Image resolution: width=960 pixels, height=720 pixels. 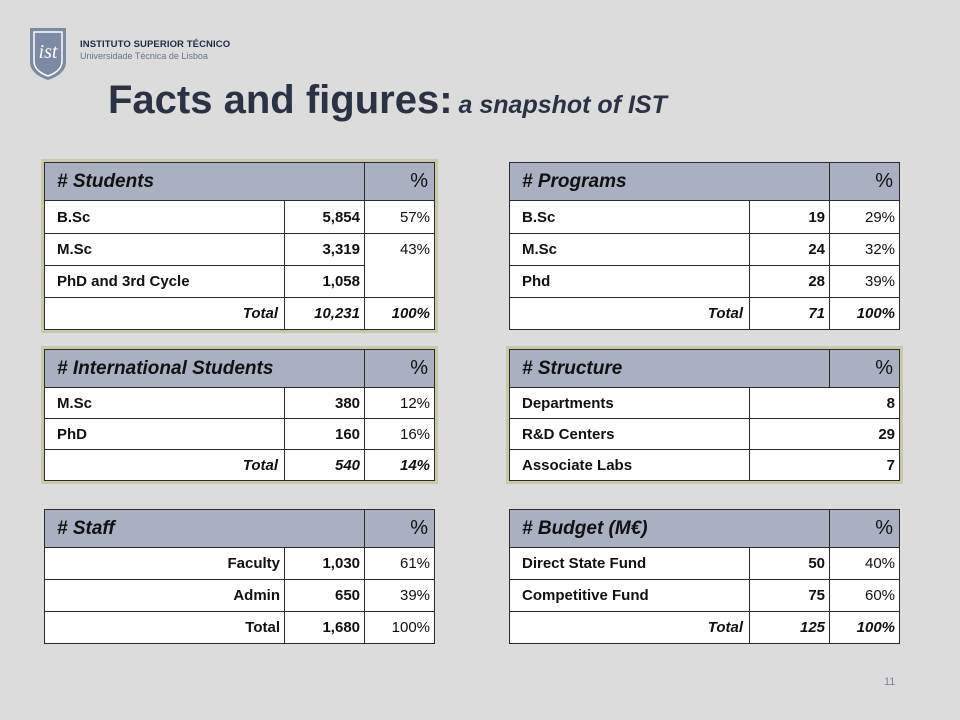 What do you see at coordinates (865, 563) in the screenshot?
I see `row-pct: 40%` at bounding box center [865, 563].